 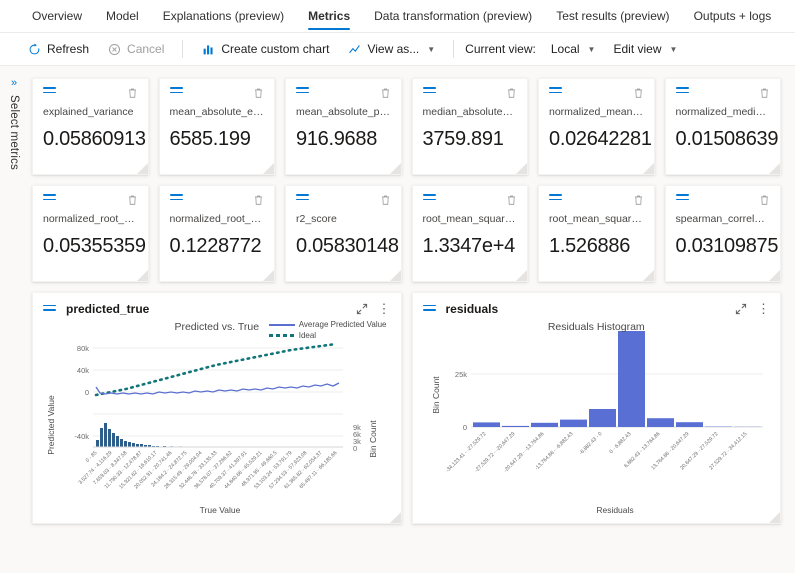 I want to click on metric-card: root_mean_squared_lo... 1.526886, so click(x=596, y=233).